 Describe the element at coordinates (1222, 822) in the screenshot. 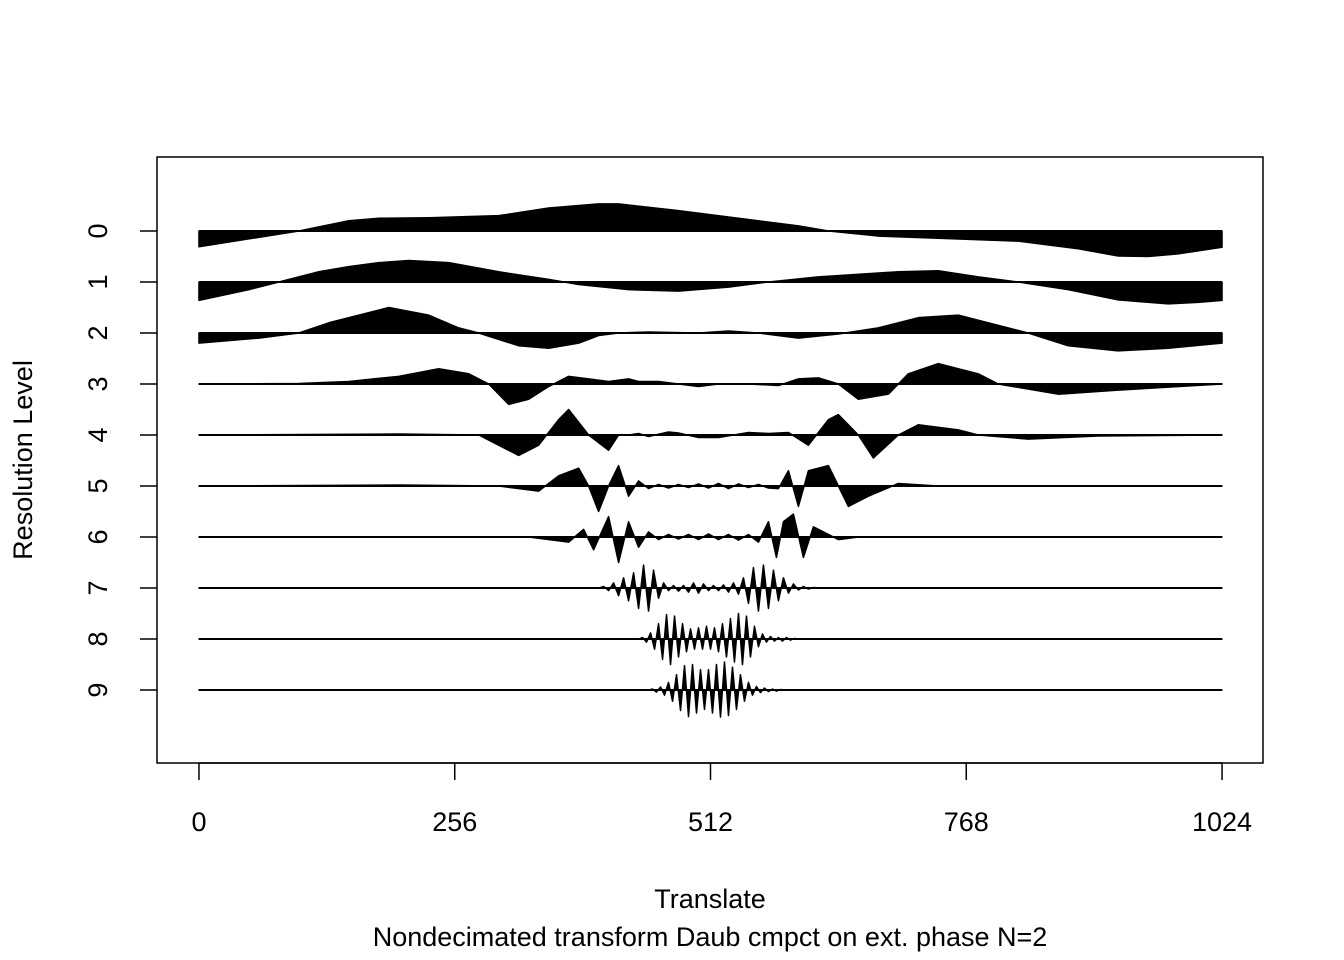

I see `x-tick-label: 1024` at that location.